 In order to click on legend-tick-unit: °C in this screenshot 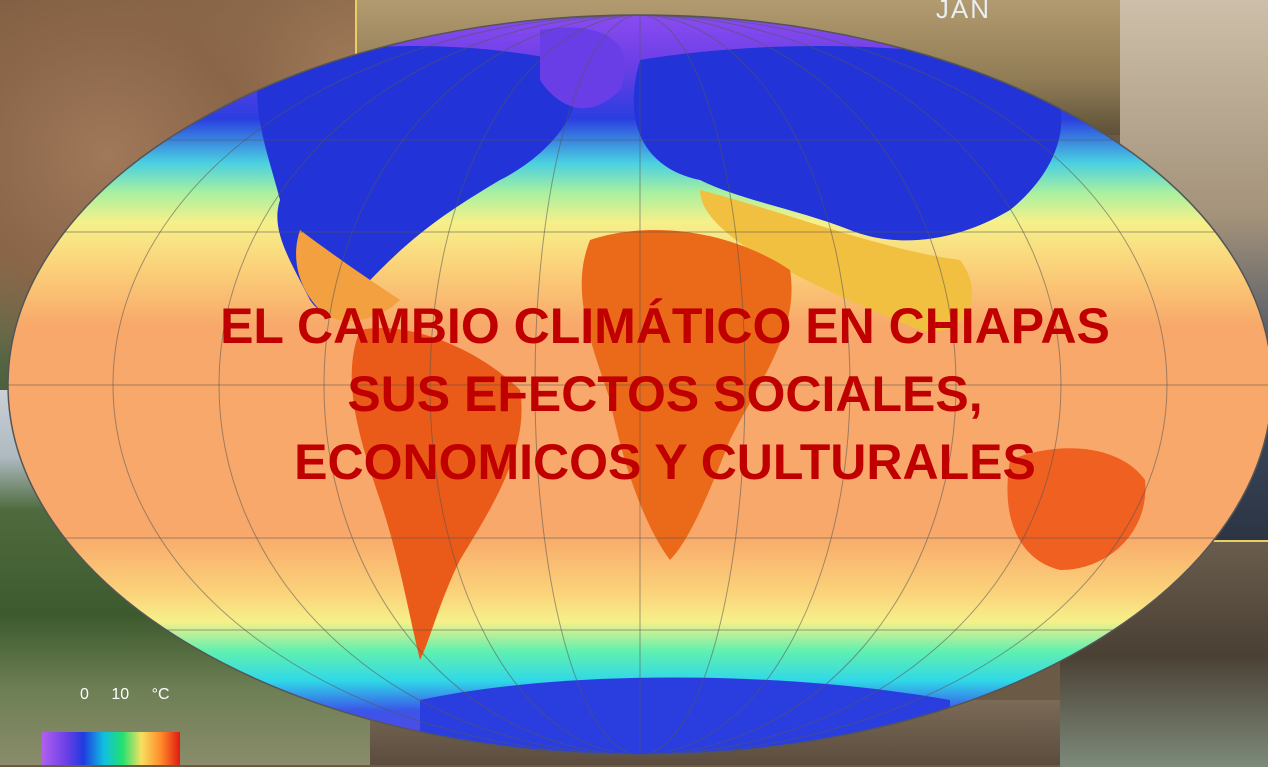, I will do `click(160, 694)`.